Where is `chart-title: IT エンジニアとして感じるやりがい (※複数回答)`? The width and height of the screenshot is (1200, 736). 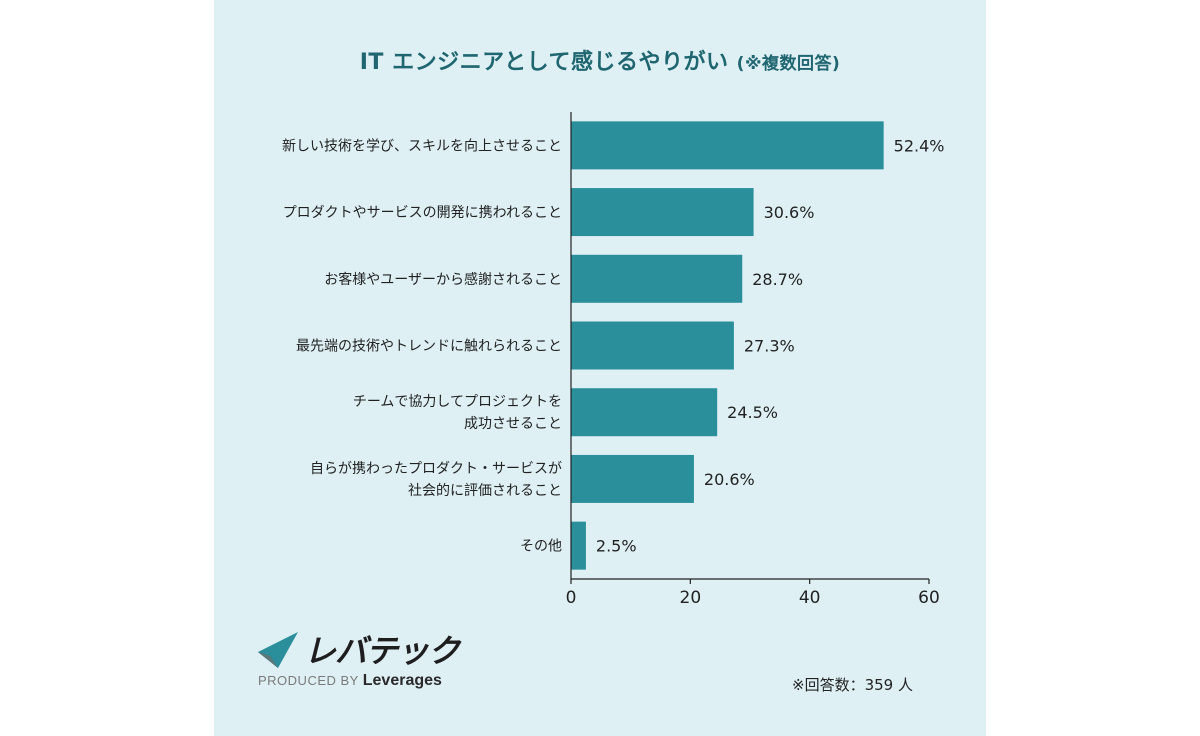
chart-title: IT エンジニアとして感じるやりがい (※複数回答) is located at coordinates (600, 60).